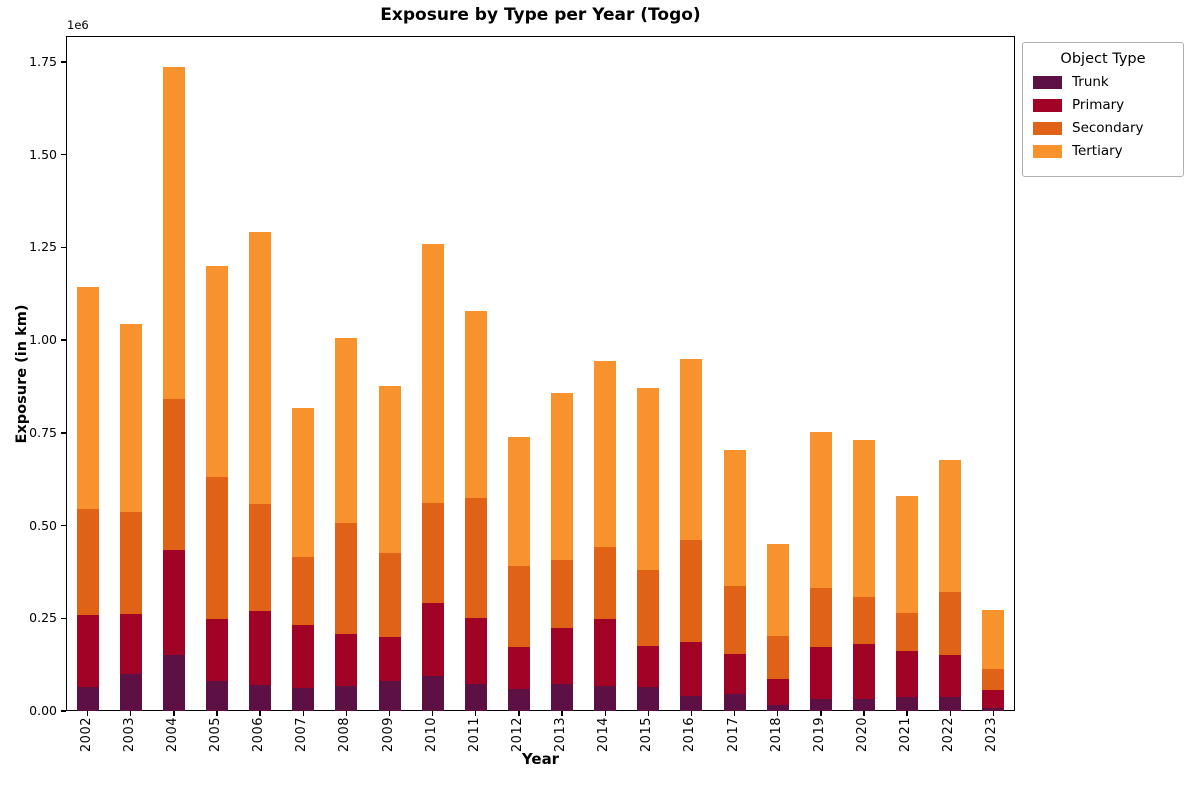  I want to click on x-tick-label-2003: 2003, so click(129, 735).